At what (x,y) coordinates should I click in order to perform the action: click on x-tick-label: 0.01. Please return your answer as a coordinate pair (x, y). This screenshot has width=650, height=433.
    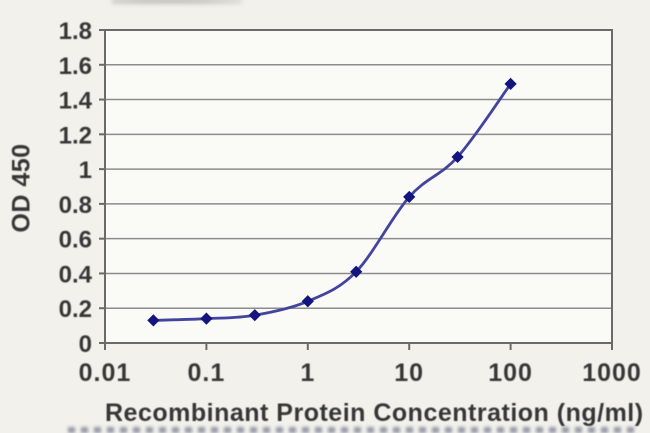
    Looking at the image, I should click on (105, 373).